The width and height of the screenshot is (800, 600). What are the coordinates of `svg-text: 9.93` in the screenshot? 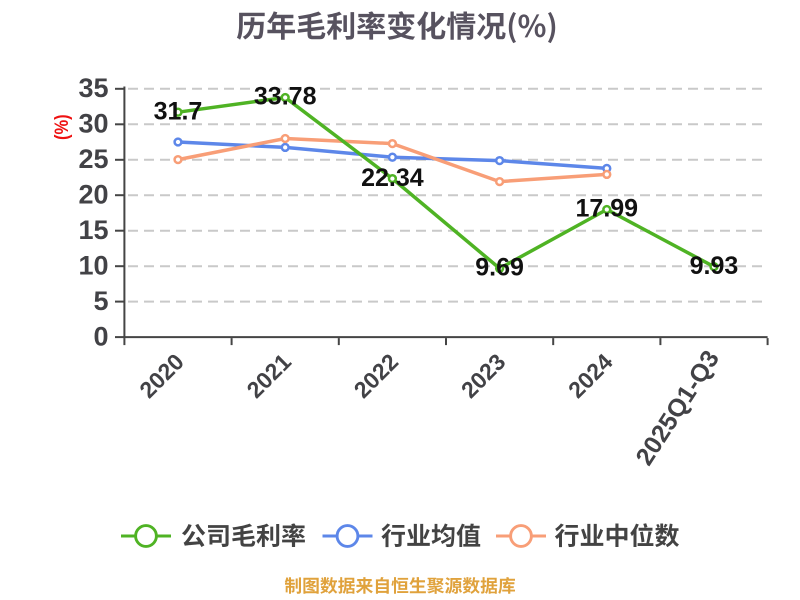 It's located at (714, 266).